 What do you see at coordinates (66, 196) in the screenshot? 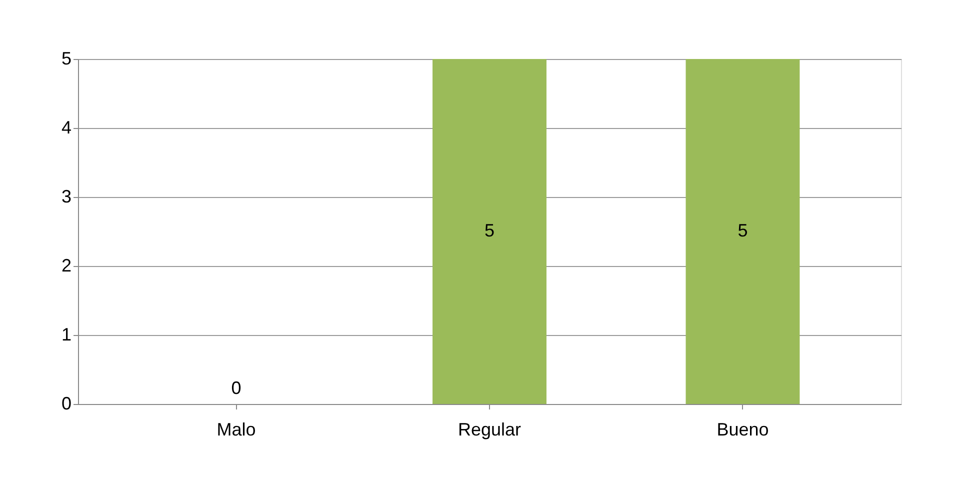
I see `y-tick-label: 3` at bounding box center [66, 196].